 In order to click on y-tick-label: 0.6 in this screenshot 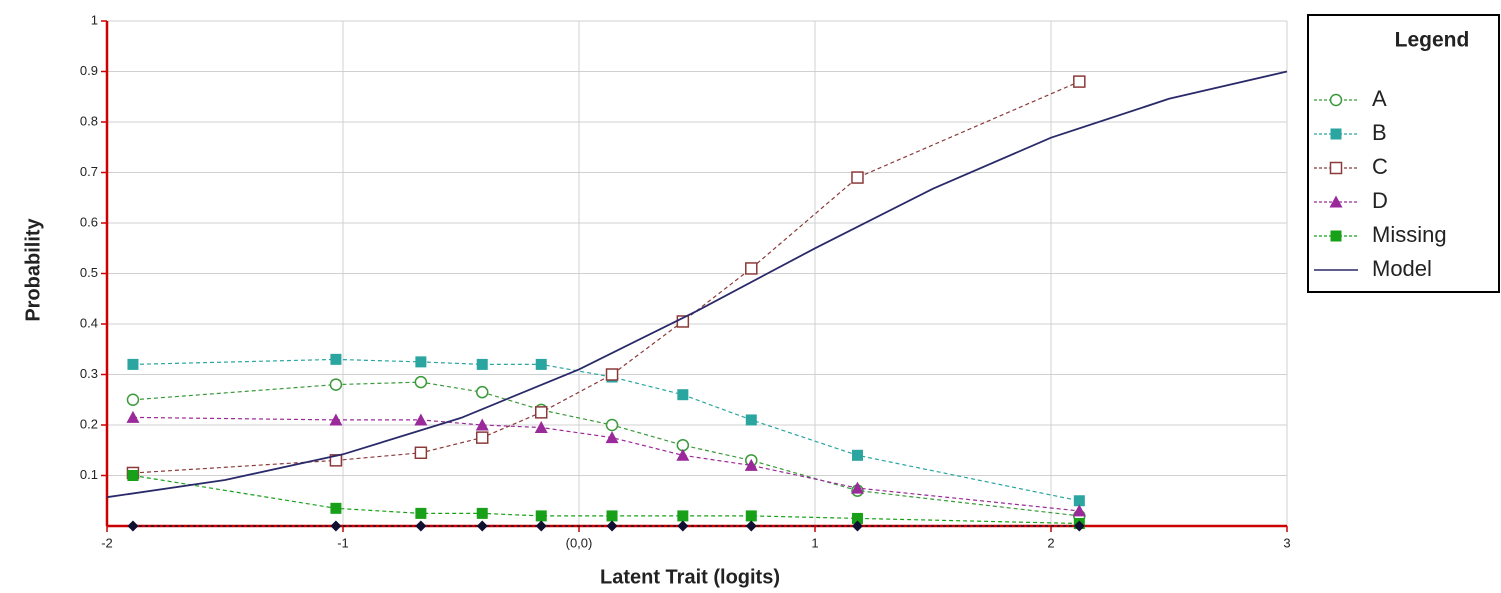, I will do `click(89, 221)`.